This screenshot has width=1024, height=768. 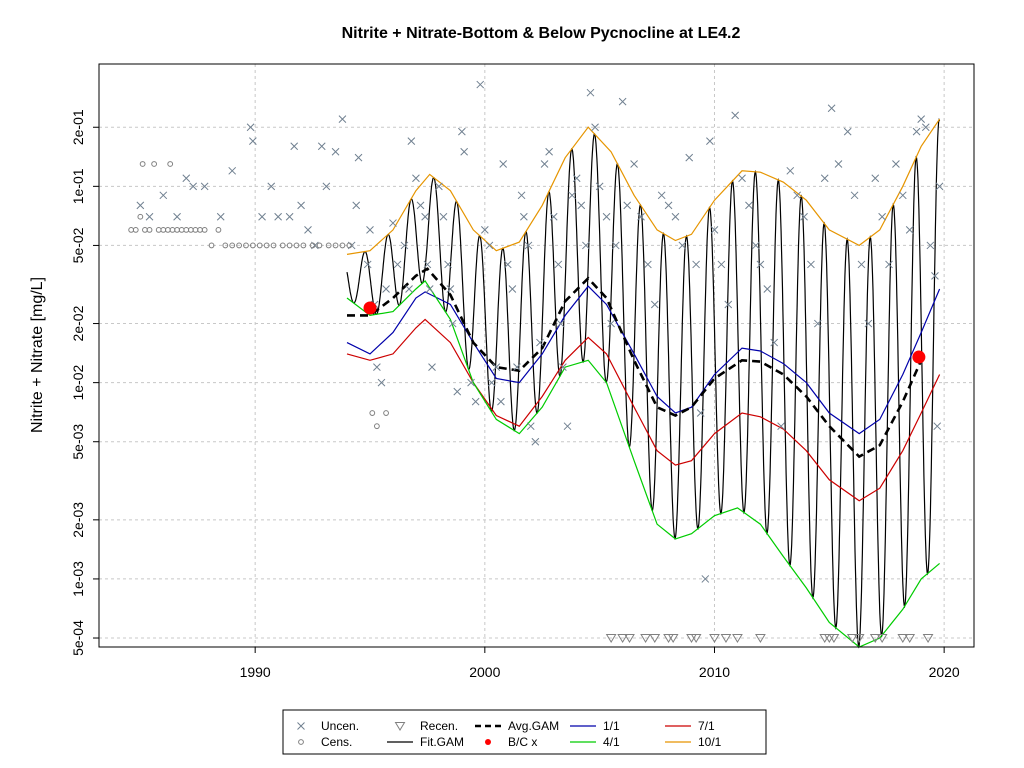 What do you see at coordinates (706, 726) in the screenshot?
I see `legend-label: 7/1` at bounding box center [706, 726].